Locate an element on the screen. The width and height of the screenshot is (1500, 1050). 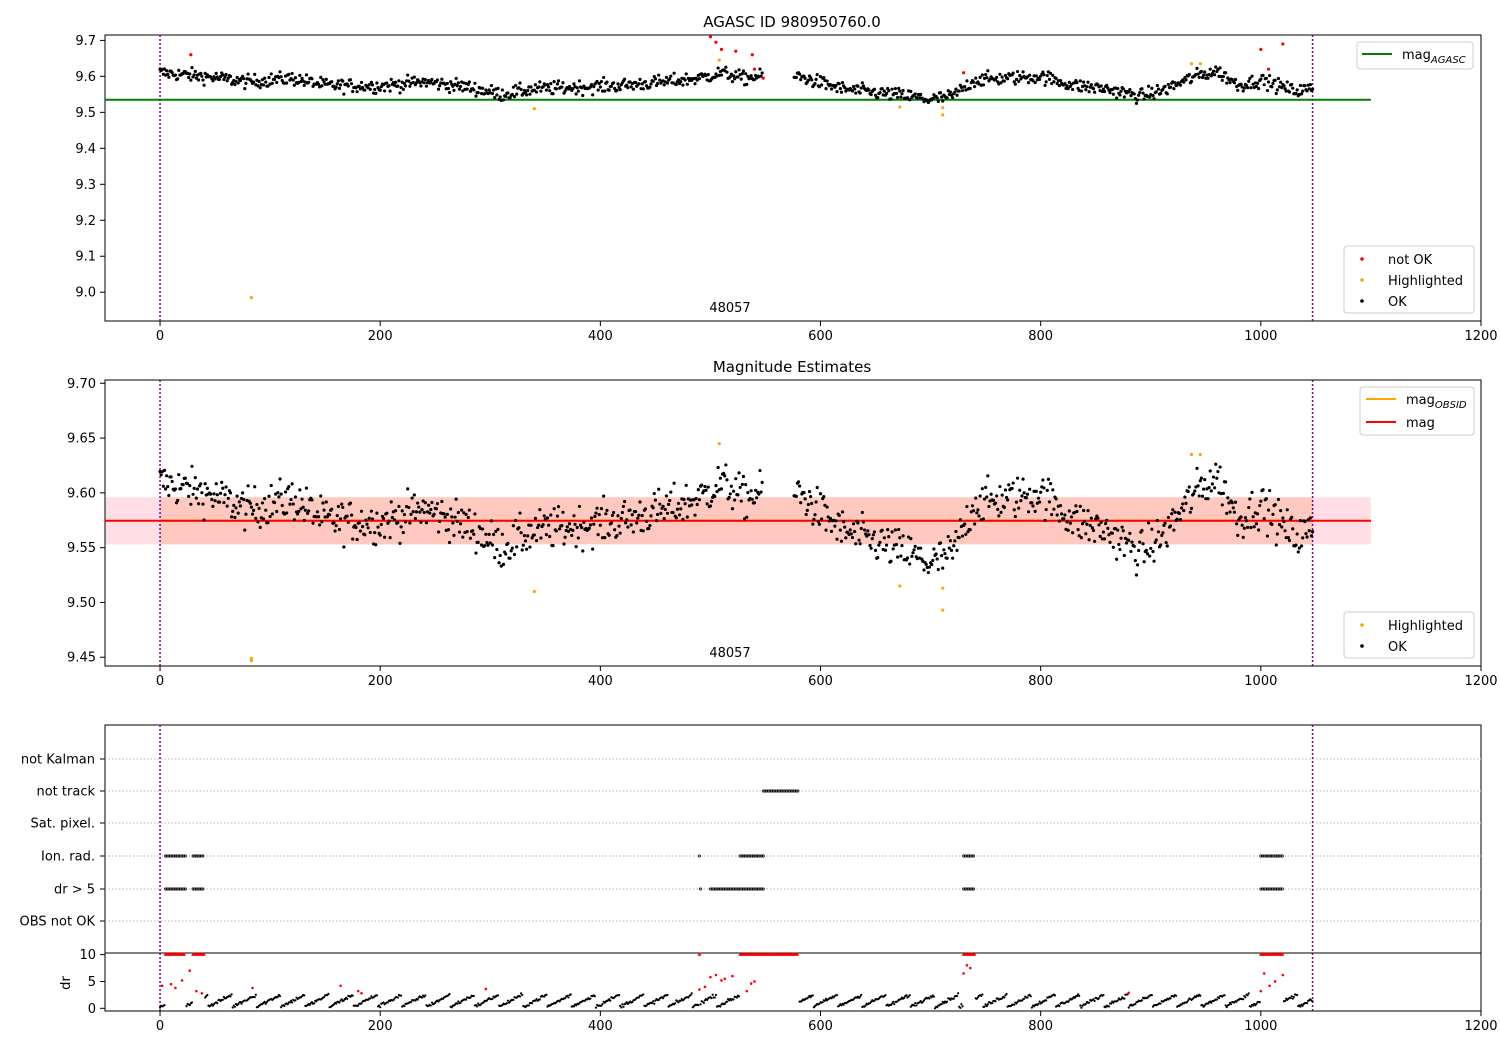
legend-not-ok-marker is located at coordinates (1362, 259).